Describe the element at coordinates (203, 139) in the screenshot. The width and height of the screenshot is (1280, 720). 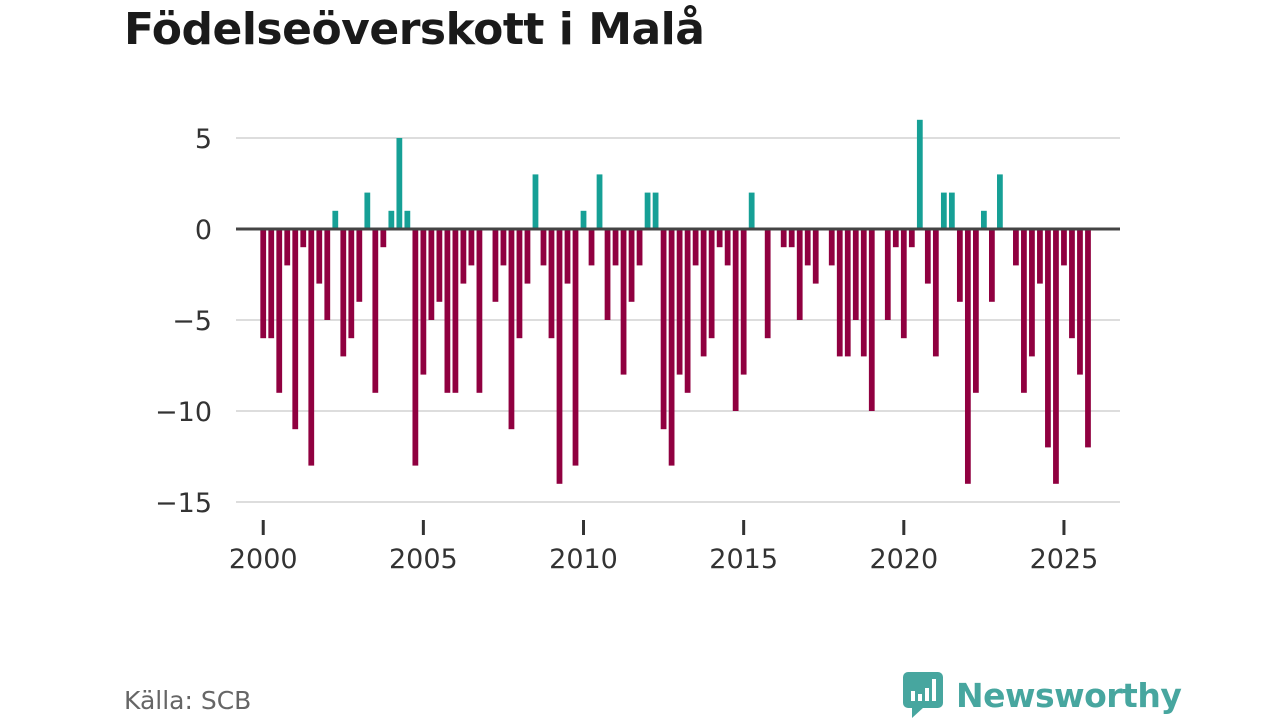
I see `y-tick-label: 5` at that location.